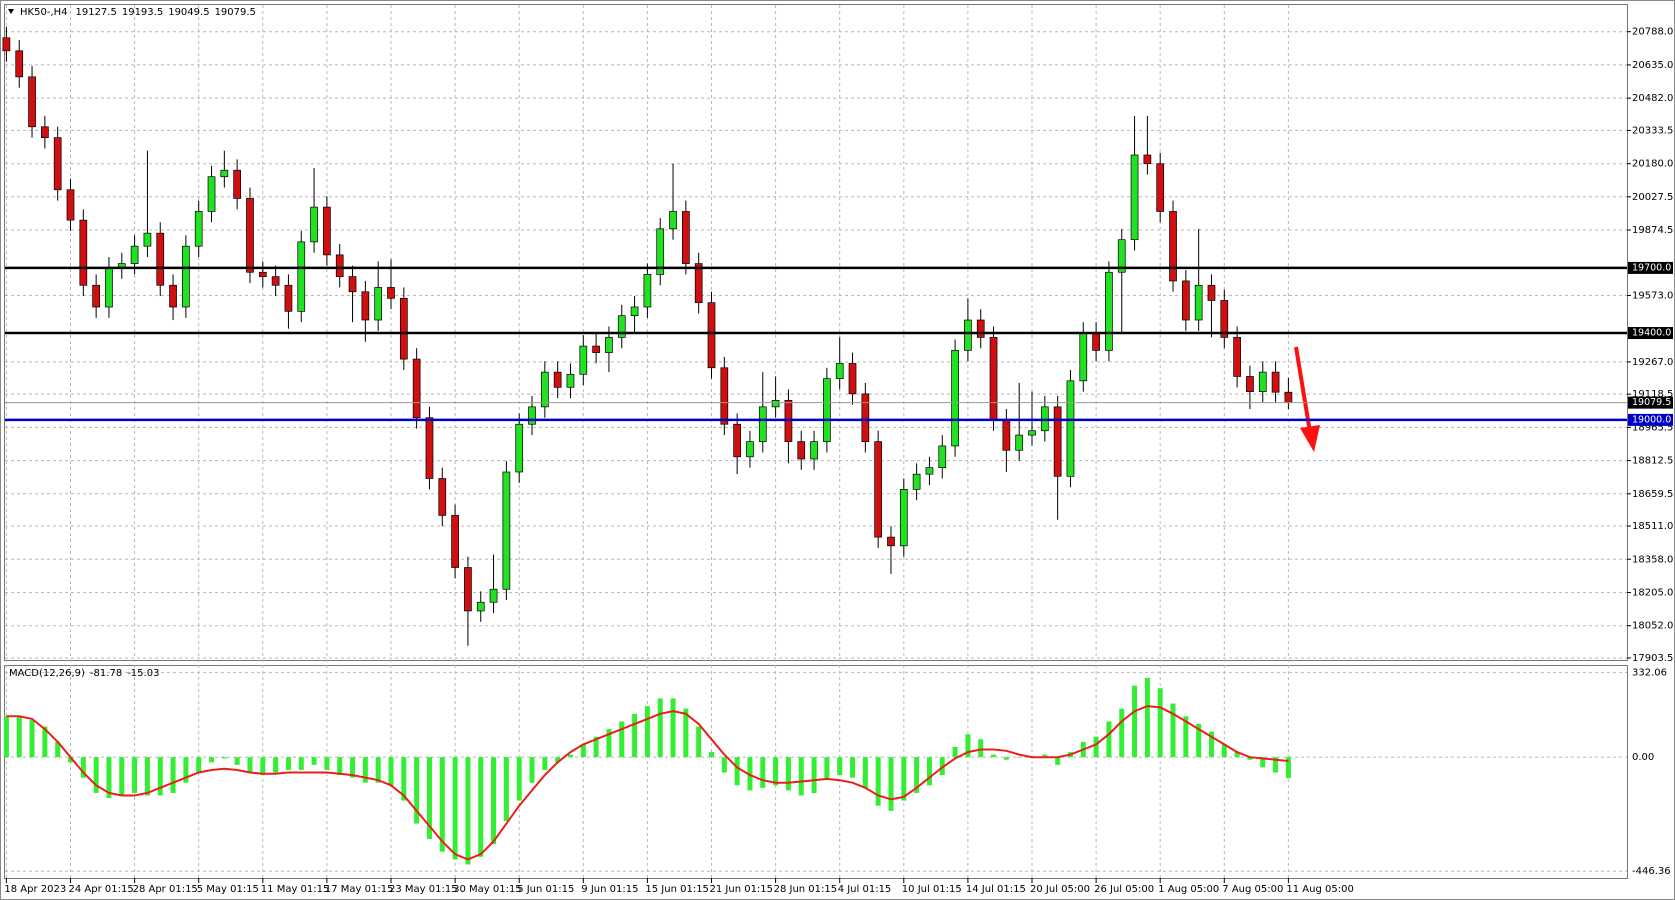 This screenshot has width=1675, height=900. I want to click on y-tick-label: 20788.0, so click(1652, 32).